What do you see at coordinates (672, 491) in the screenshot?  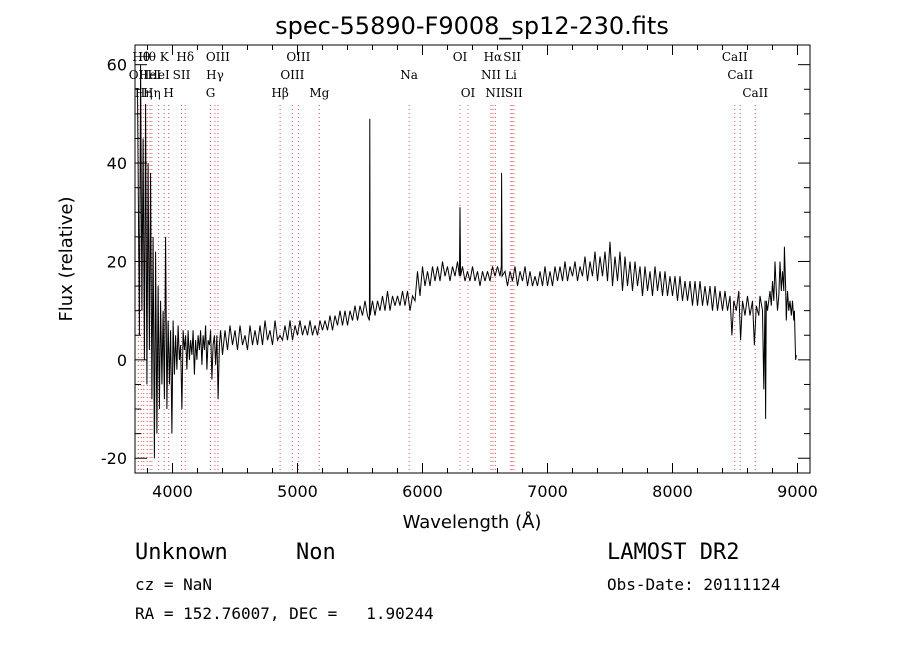 I see `x-tick-label-8000: 8000` at bounding box center [672, 491].